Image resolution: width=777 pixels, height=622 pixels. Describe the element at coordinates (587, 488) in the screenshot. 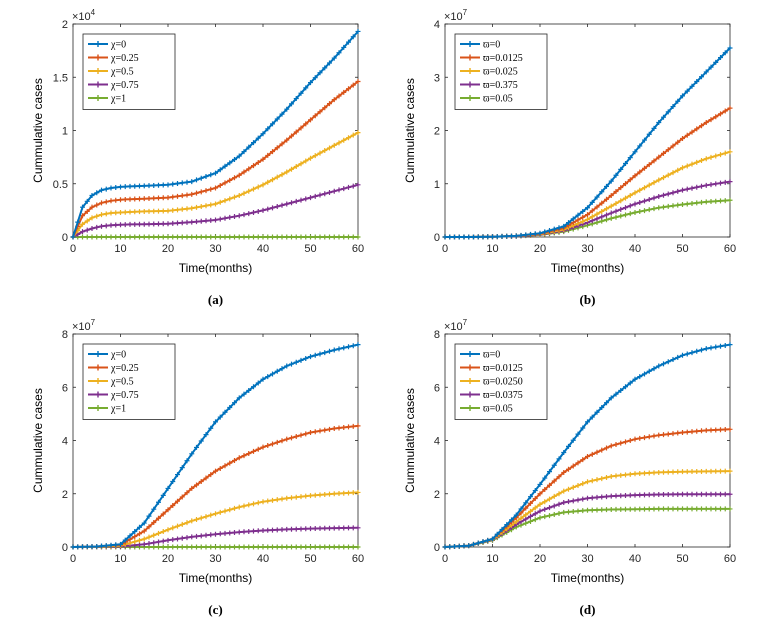

I see `series-line` at that location.